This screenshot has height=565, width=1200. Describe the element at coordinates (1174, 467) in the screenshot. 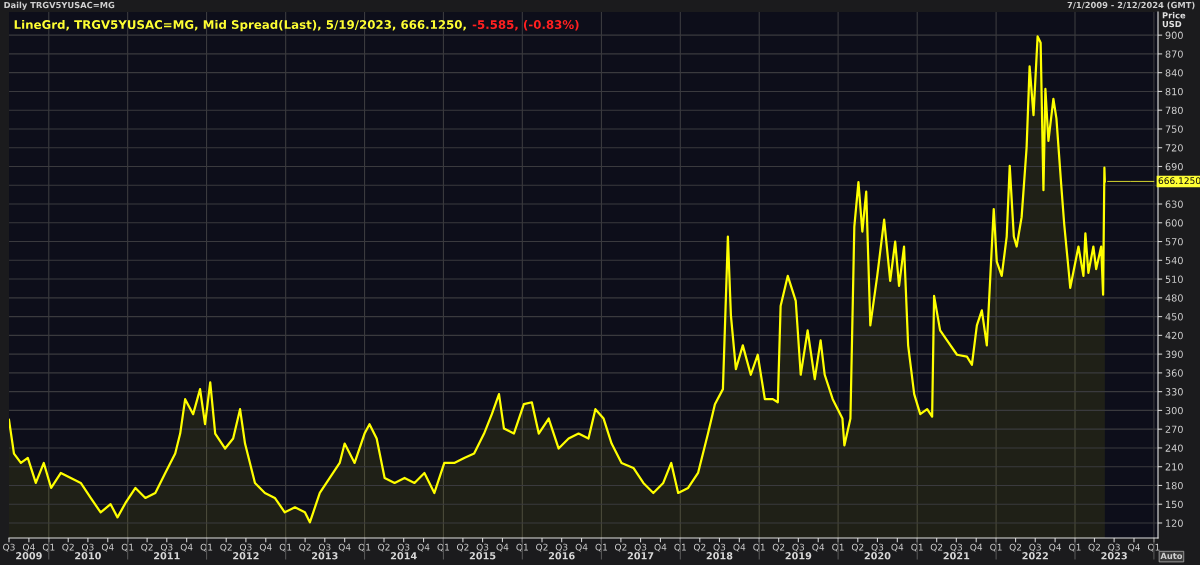

I see `y-tick-label: 210` at that location.